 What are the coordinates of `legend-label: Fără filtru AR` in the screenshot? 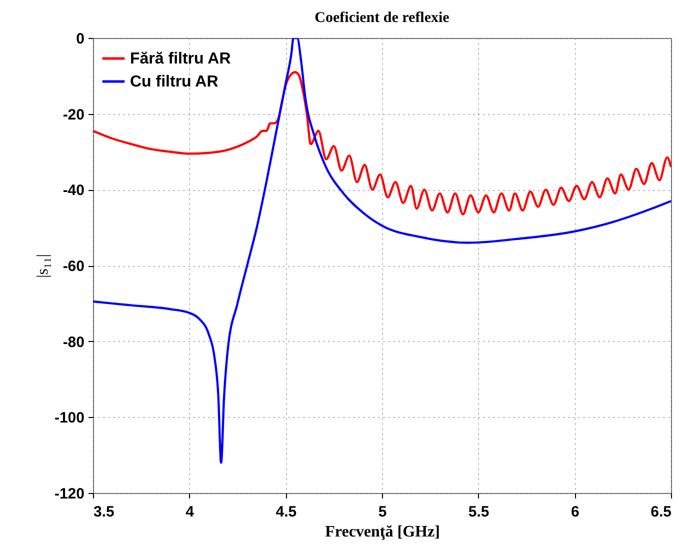 It's located at (181, 59).